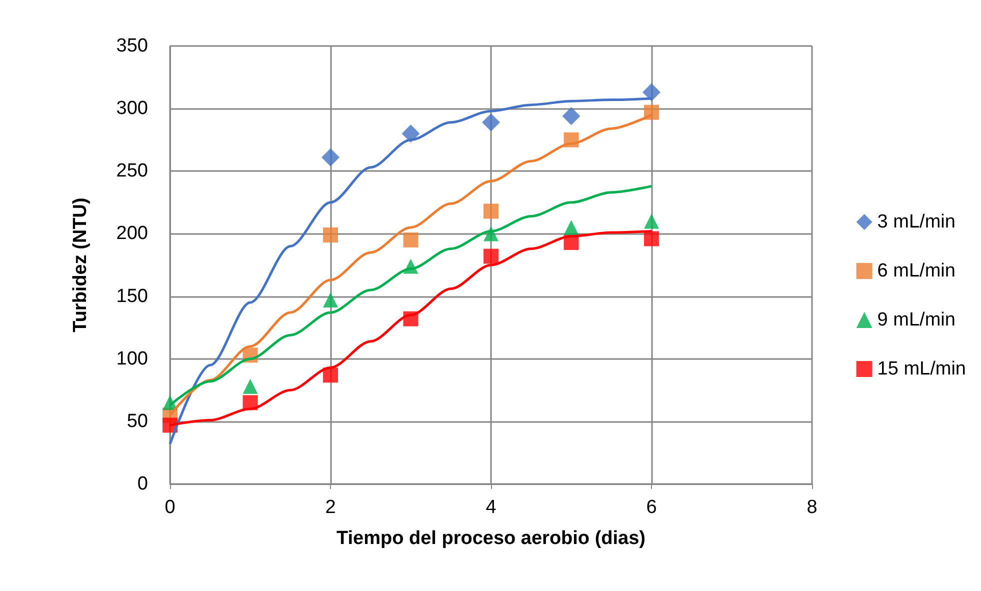  Describe the element at coordinates (916, 271) in the screenshot. I see `legend-label: 6 mL/min` at that location.